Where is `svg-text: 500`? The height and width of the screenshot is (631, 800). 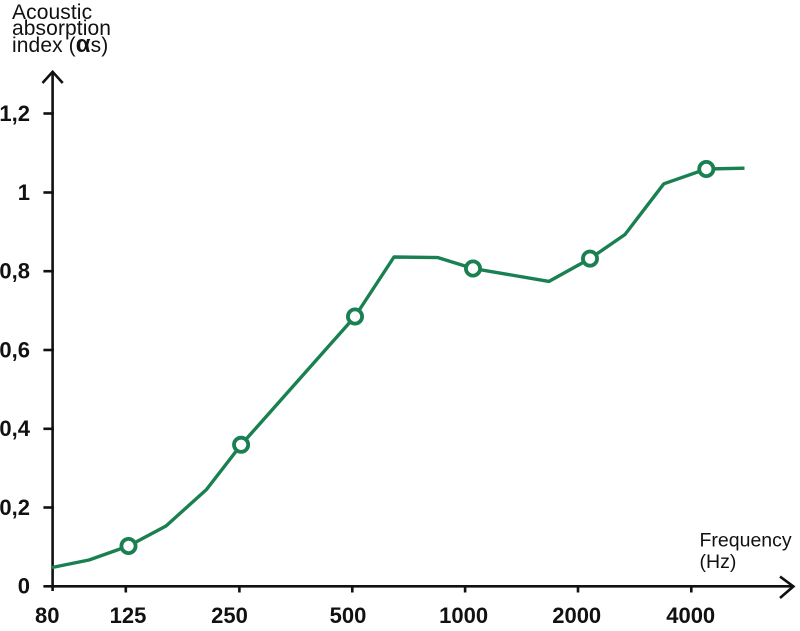
svg-text: 500 is located at coordinates (348, 615).